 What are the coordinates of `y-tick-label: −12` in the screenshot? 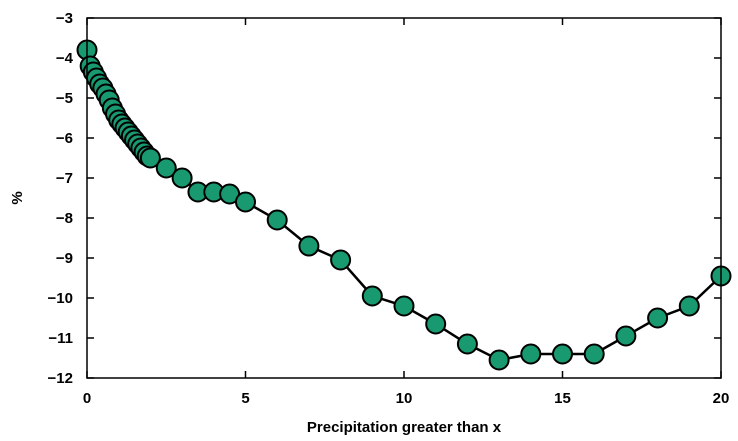 It's located at (60, 378).